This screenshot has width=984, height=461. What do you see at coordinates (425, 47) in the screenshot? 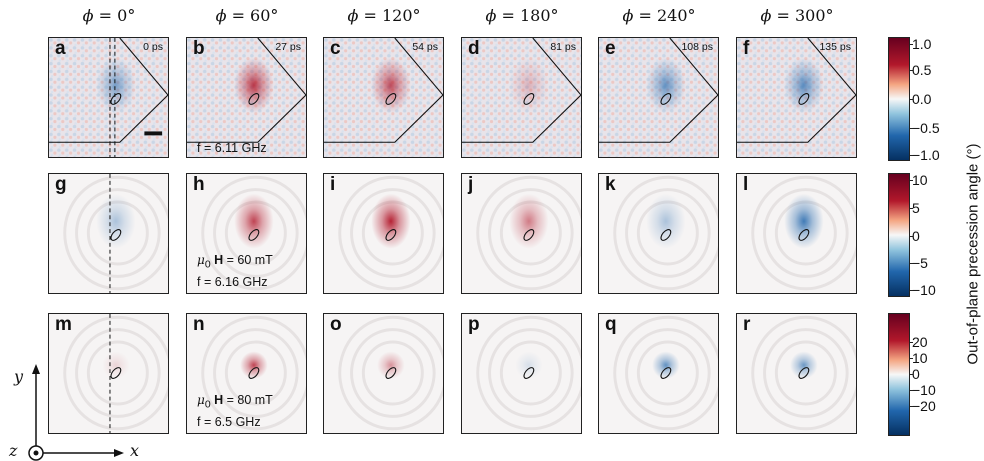
I see `time-stamp: 54 ps` at bounding box center [425, 47].